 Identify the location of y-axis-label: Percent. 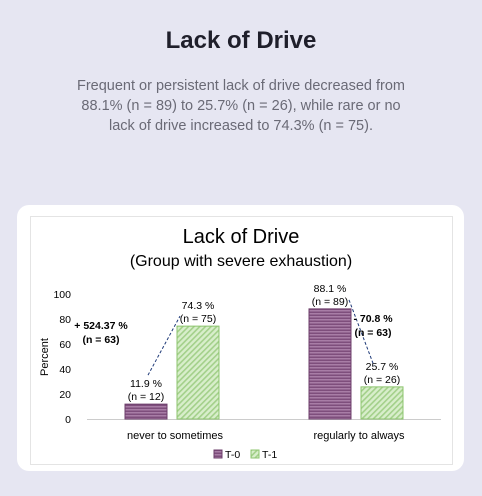
(45, 357).